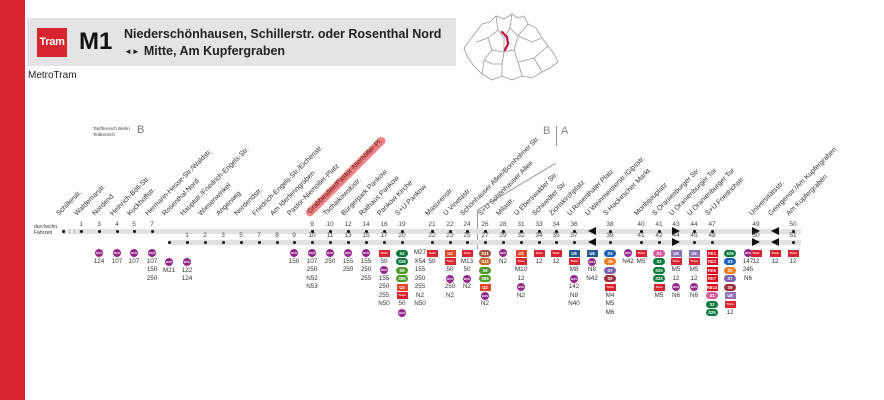  Describe the element at coordinates (485, 253) in the screenshot. I see `s-bahn-icon: S41` at that location.